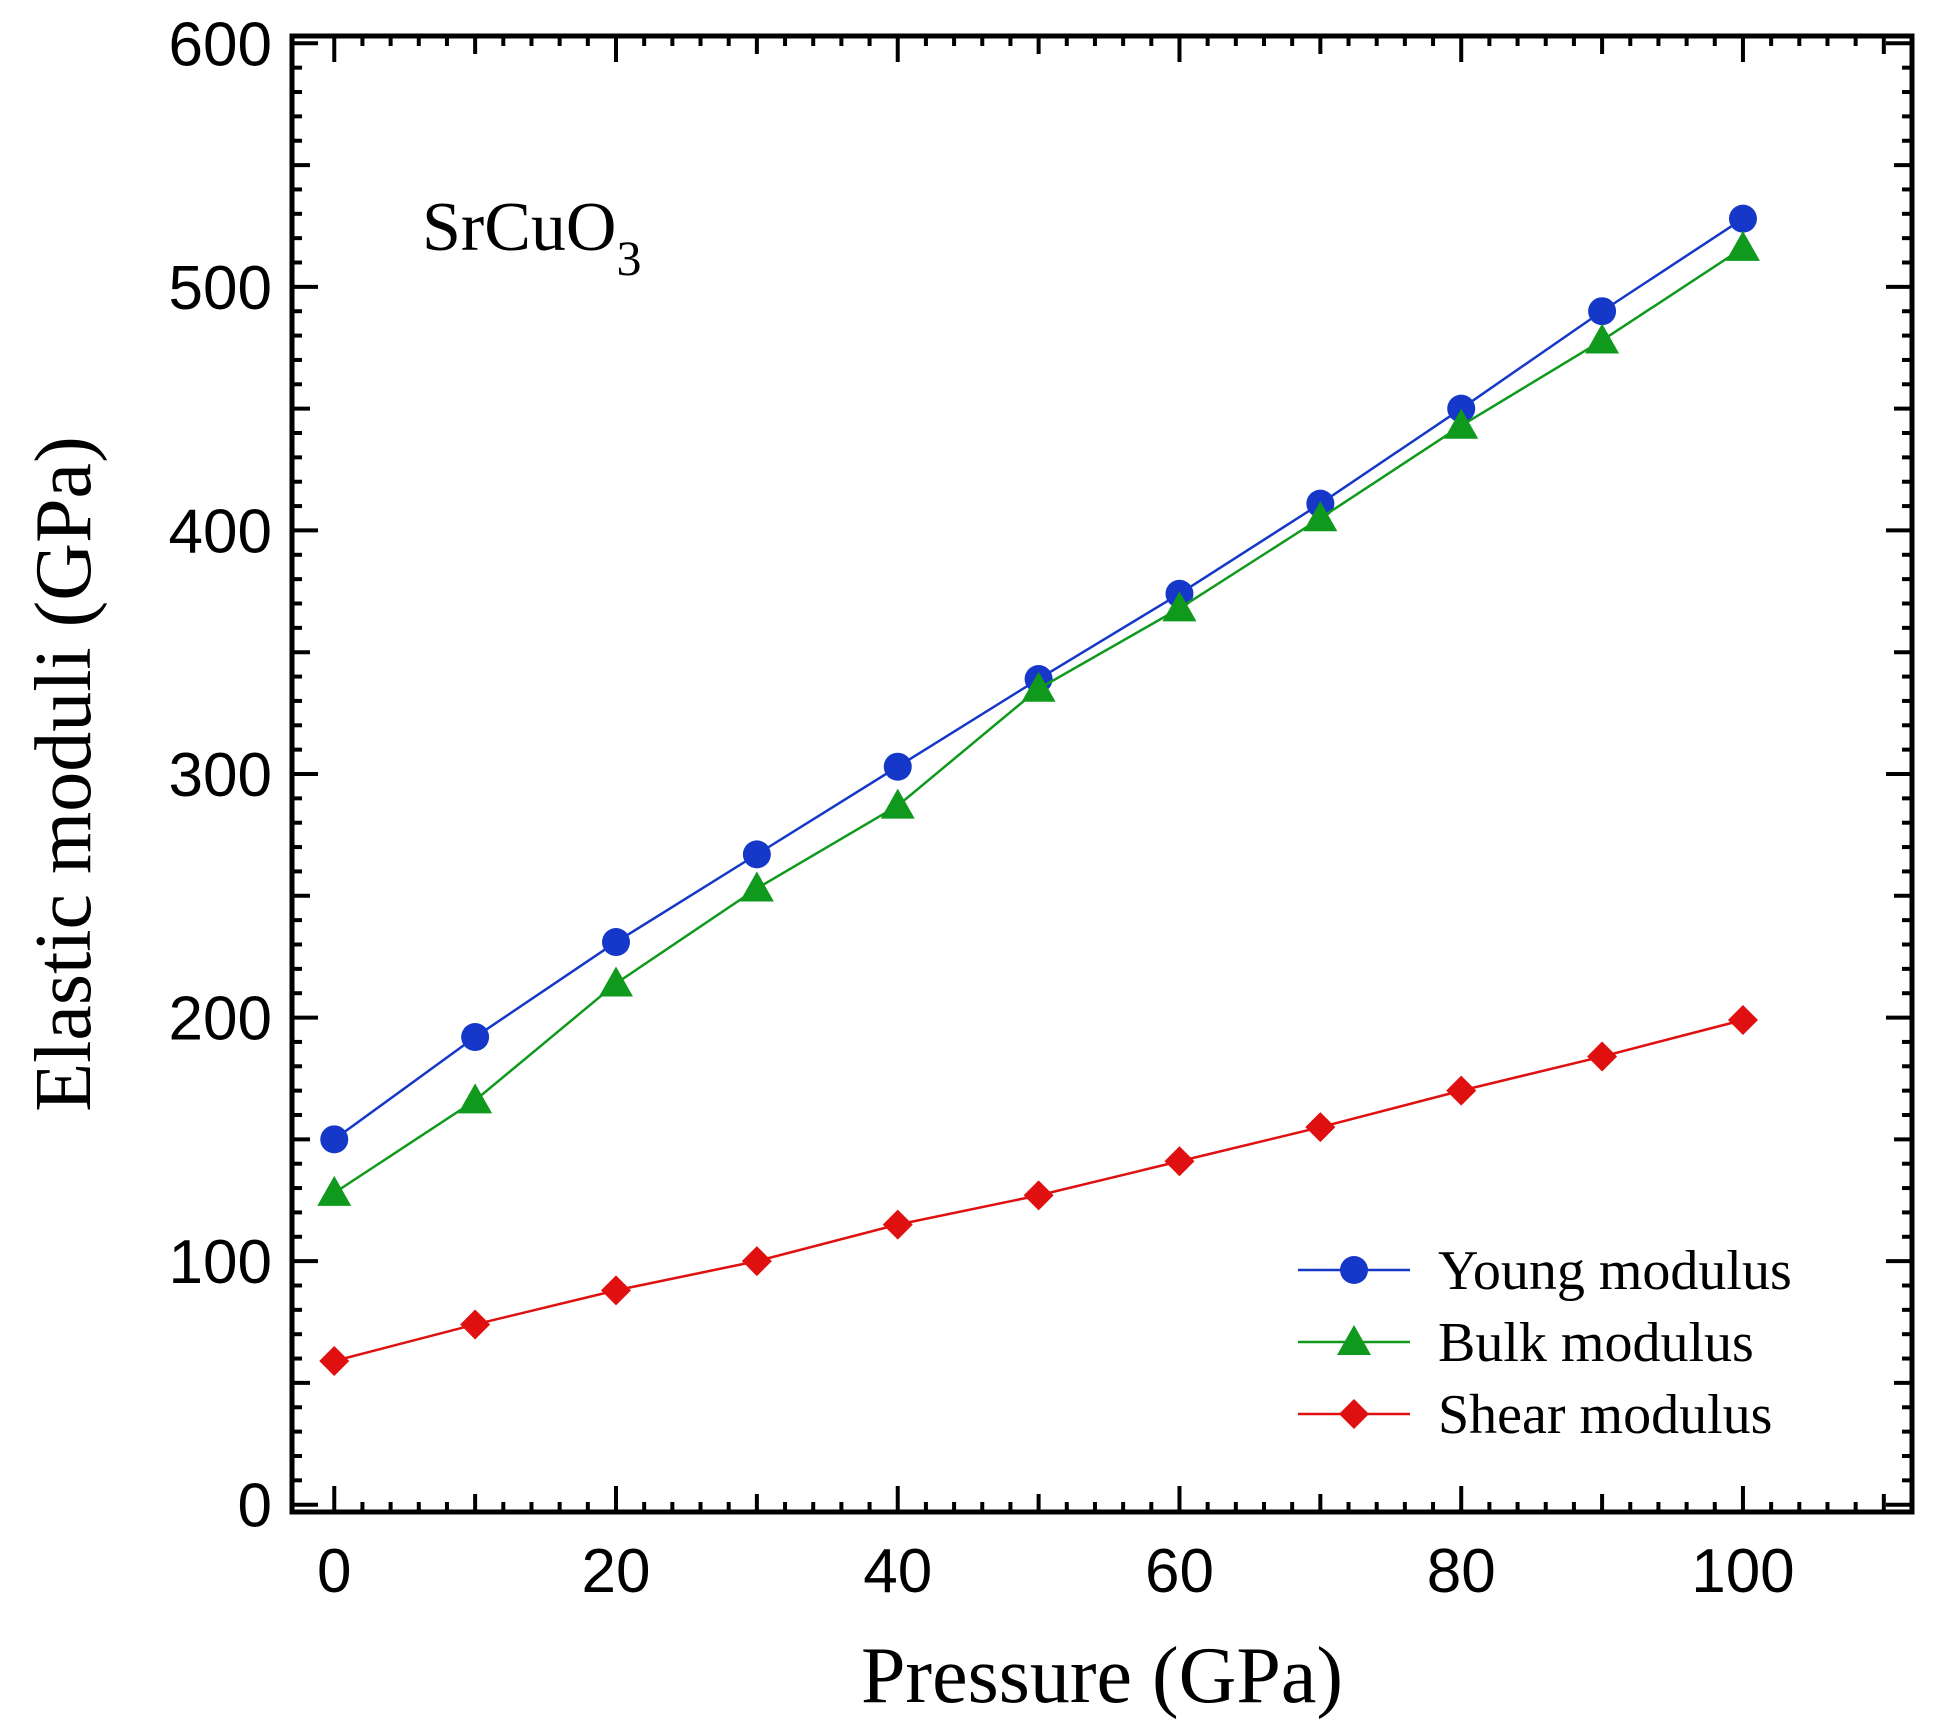 The width and height of the screenshot is (1947, 1733). I want to click on x-tick-label: 20, so click(616, 1571).